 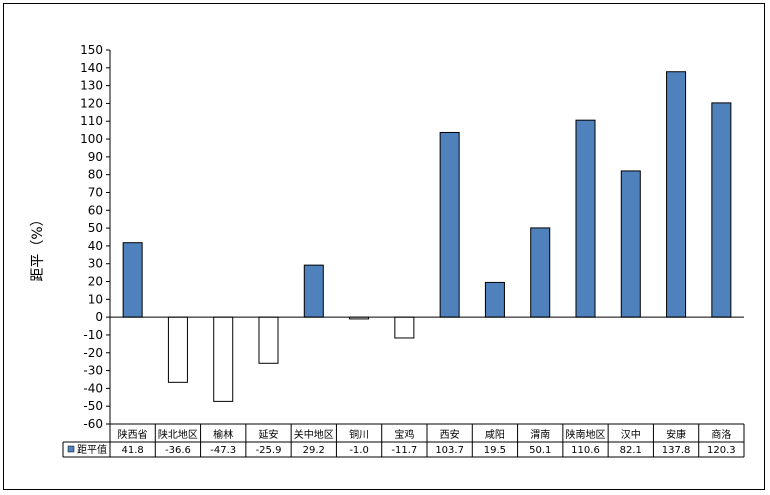 I want to click on data-value-label: -36.6, so click(x=178, y=450).